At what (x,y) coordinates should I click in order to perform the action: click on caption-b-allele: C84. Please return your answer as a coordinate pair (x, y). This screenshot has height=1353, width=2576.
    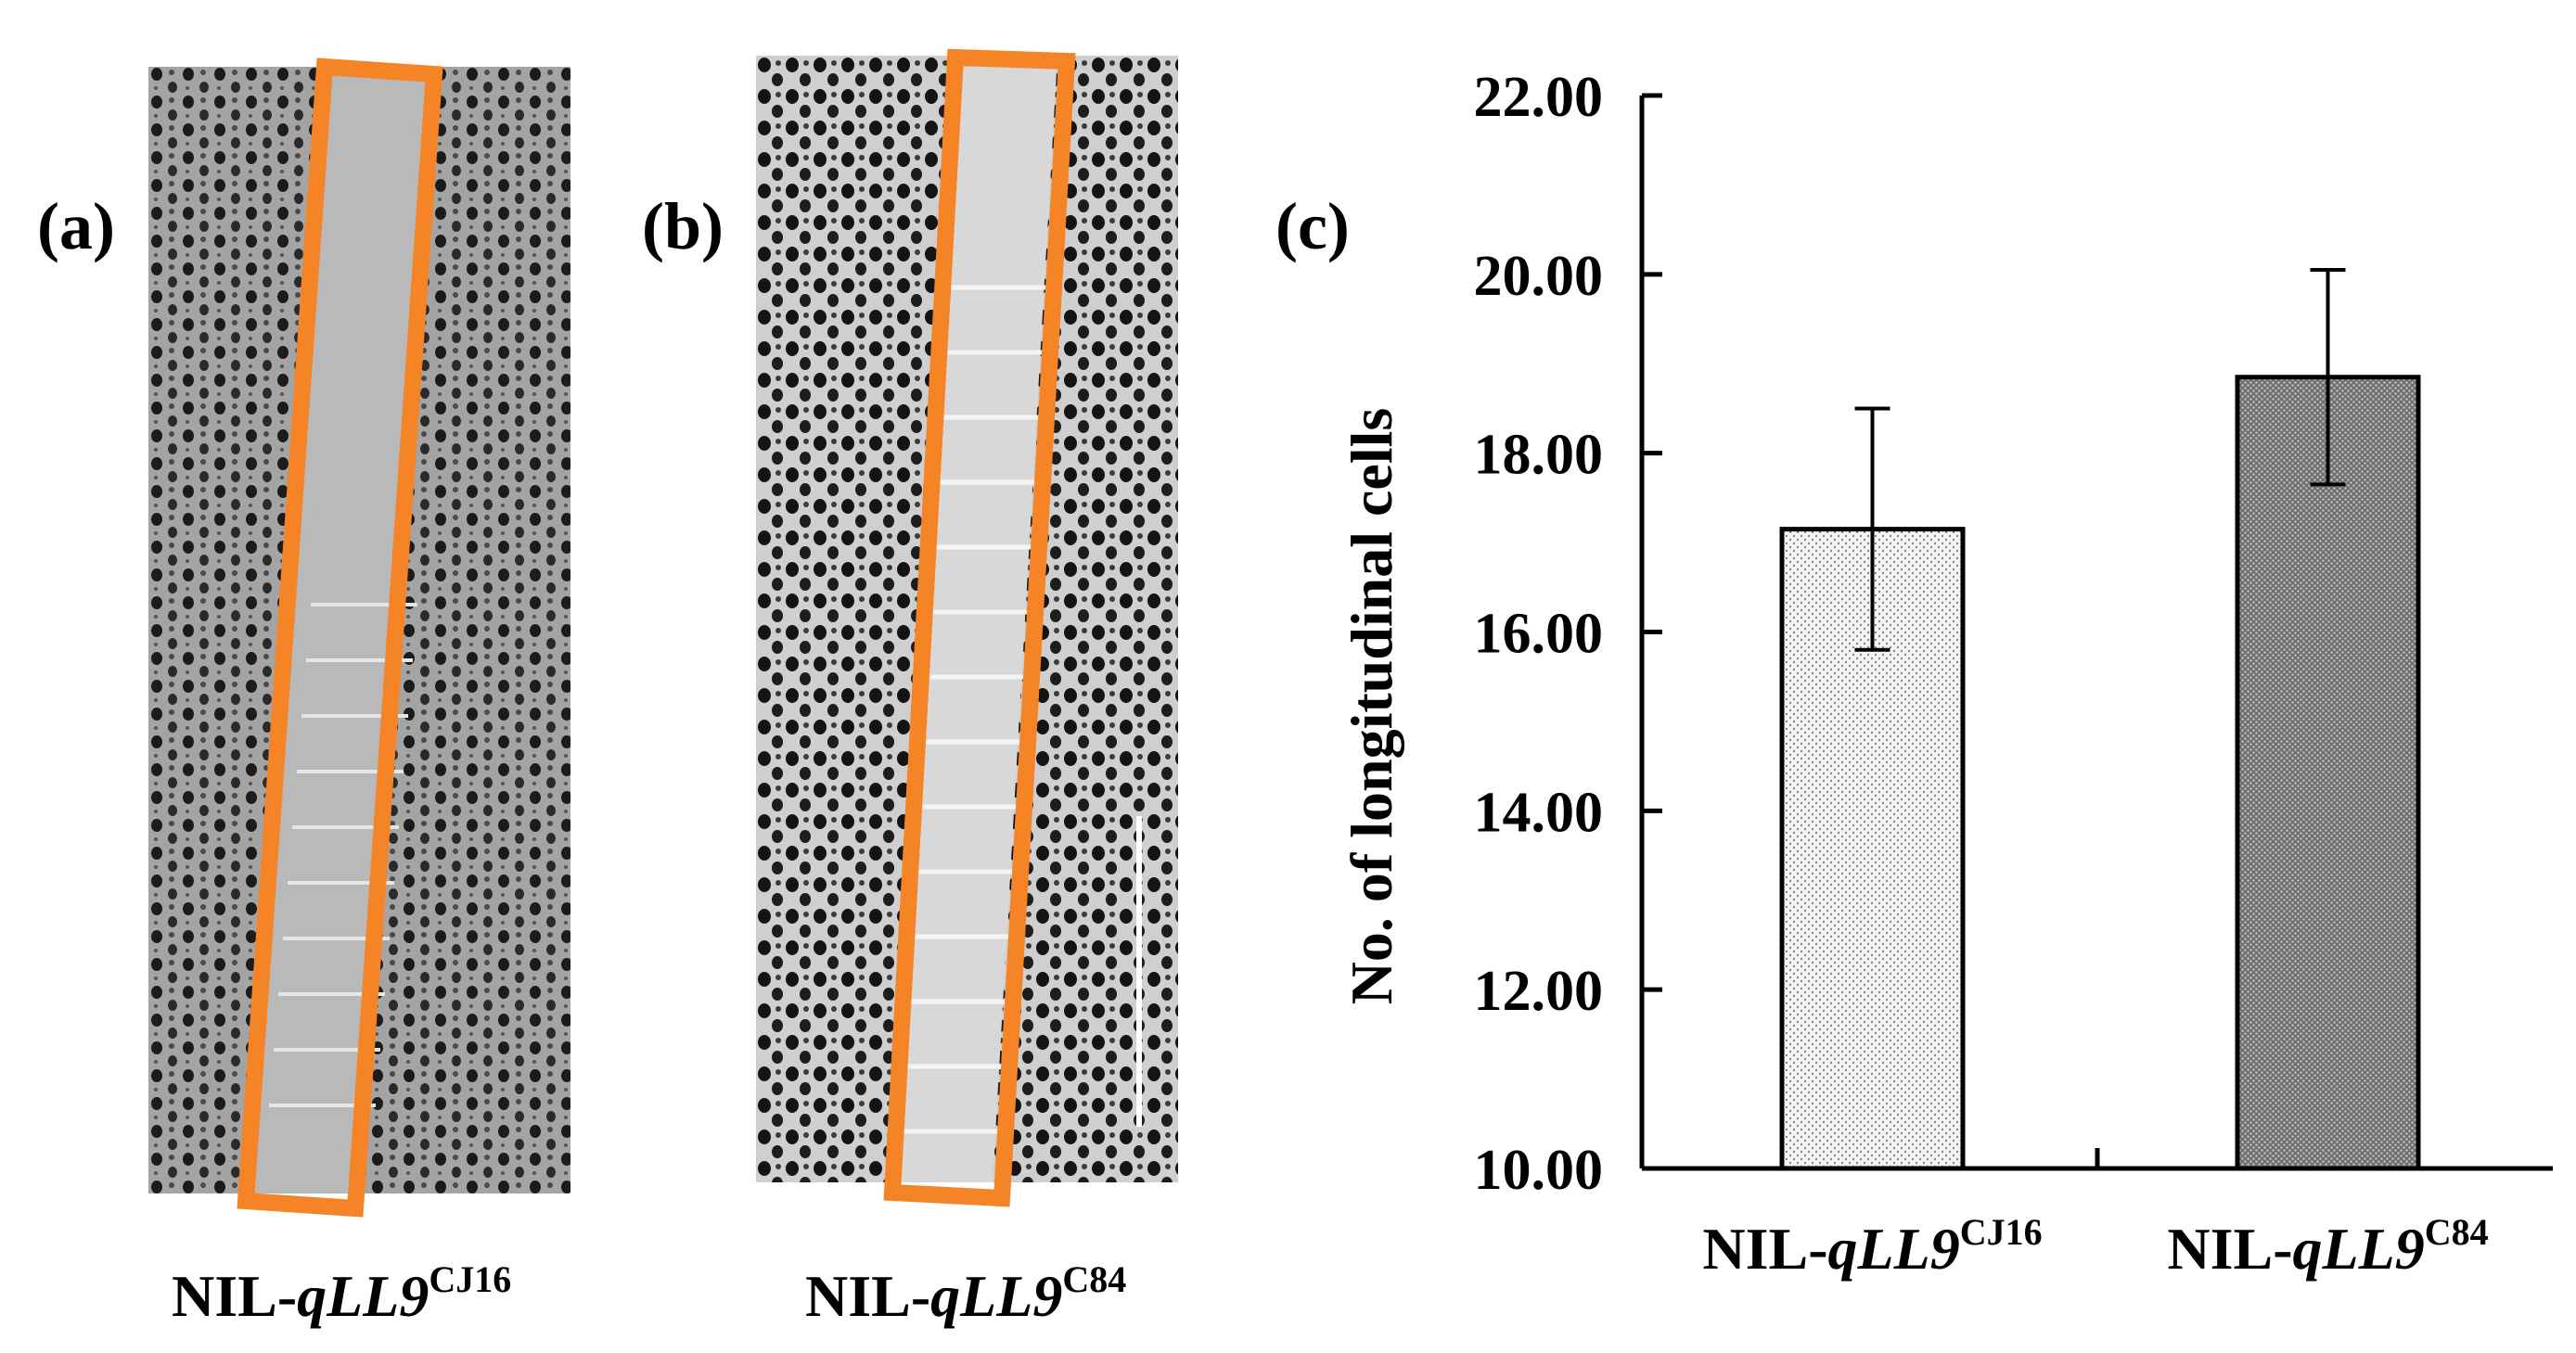
    Looking at the image, I should click on (1094, 1279).